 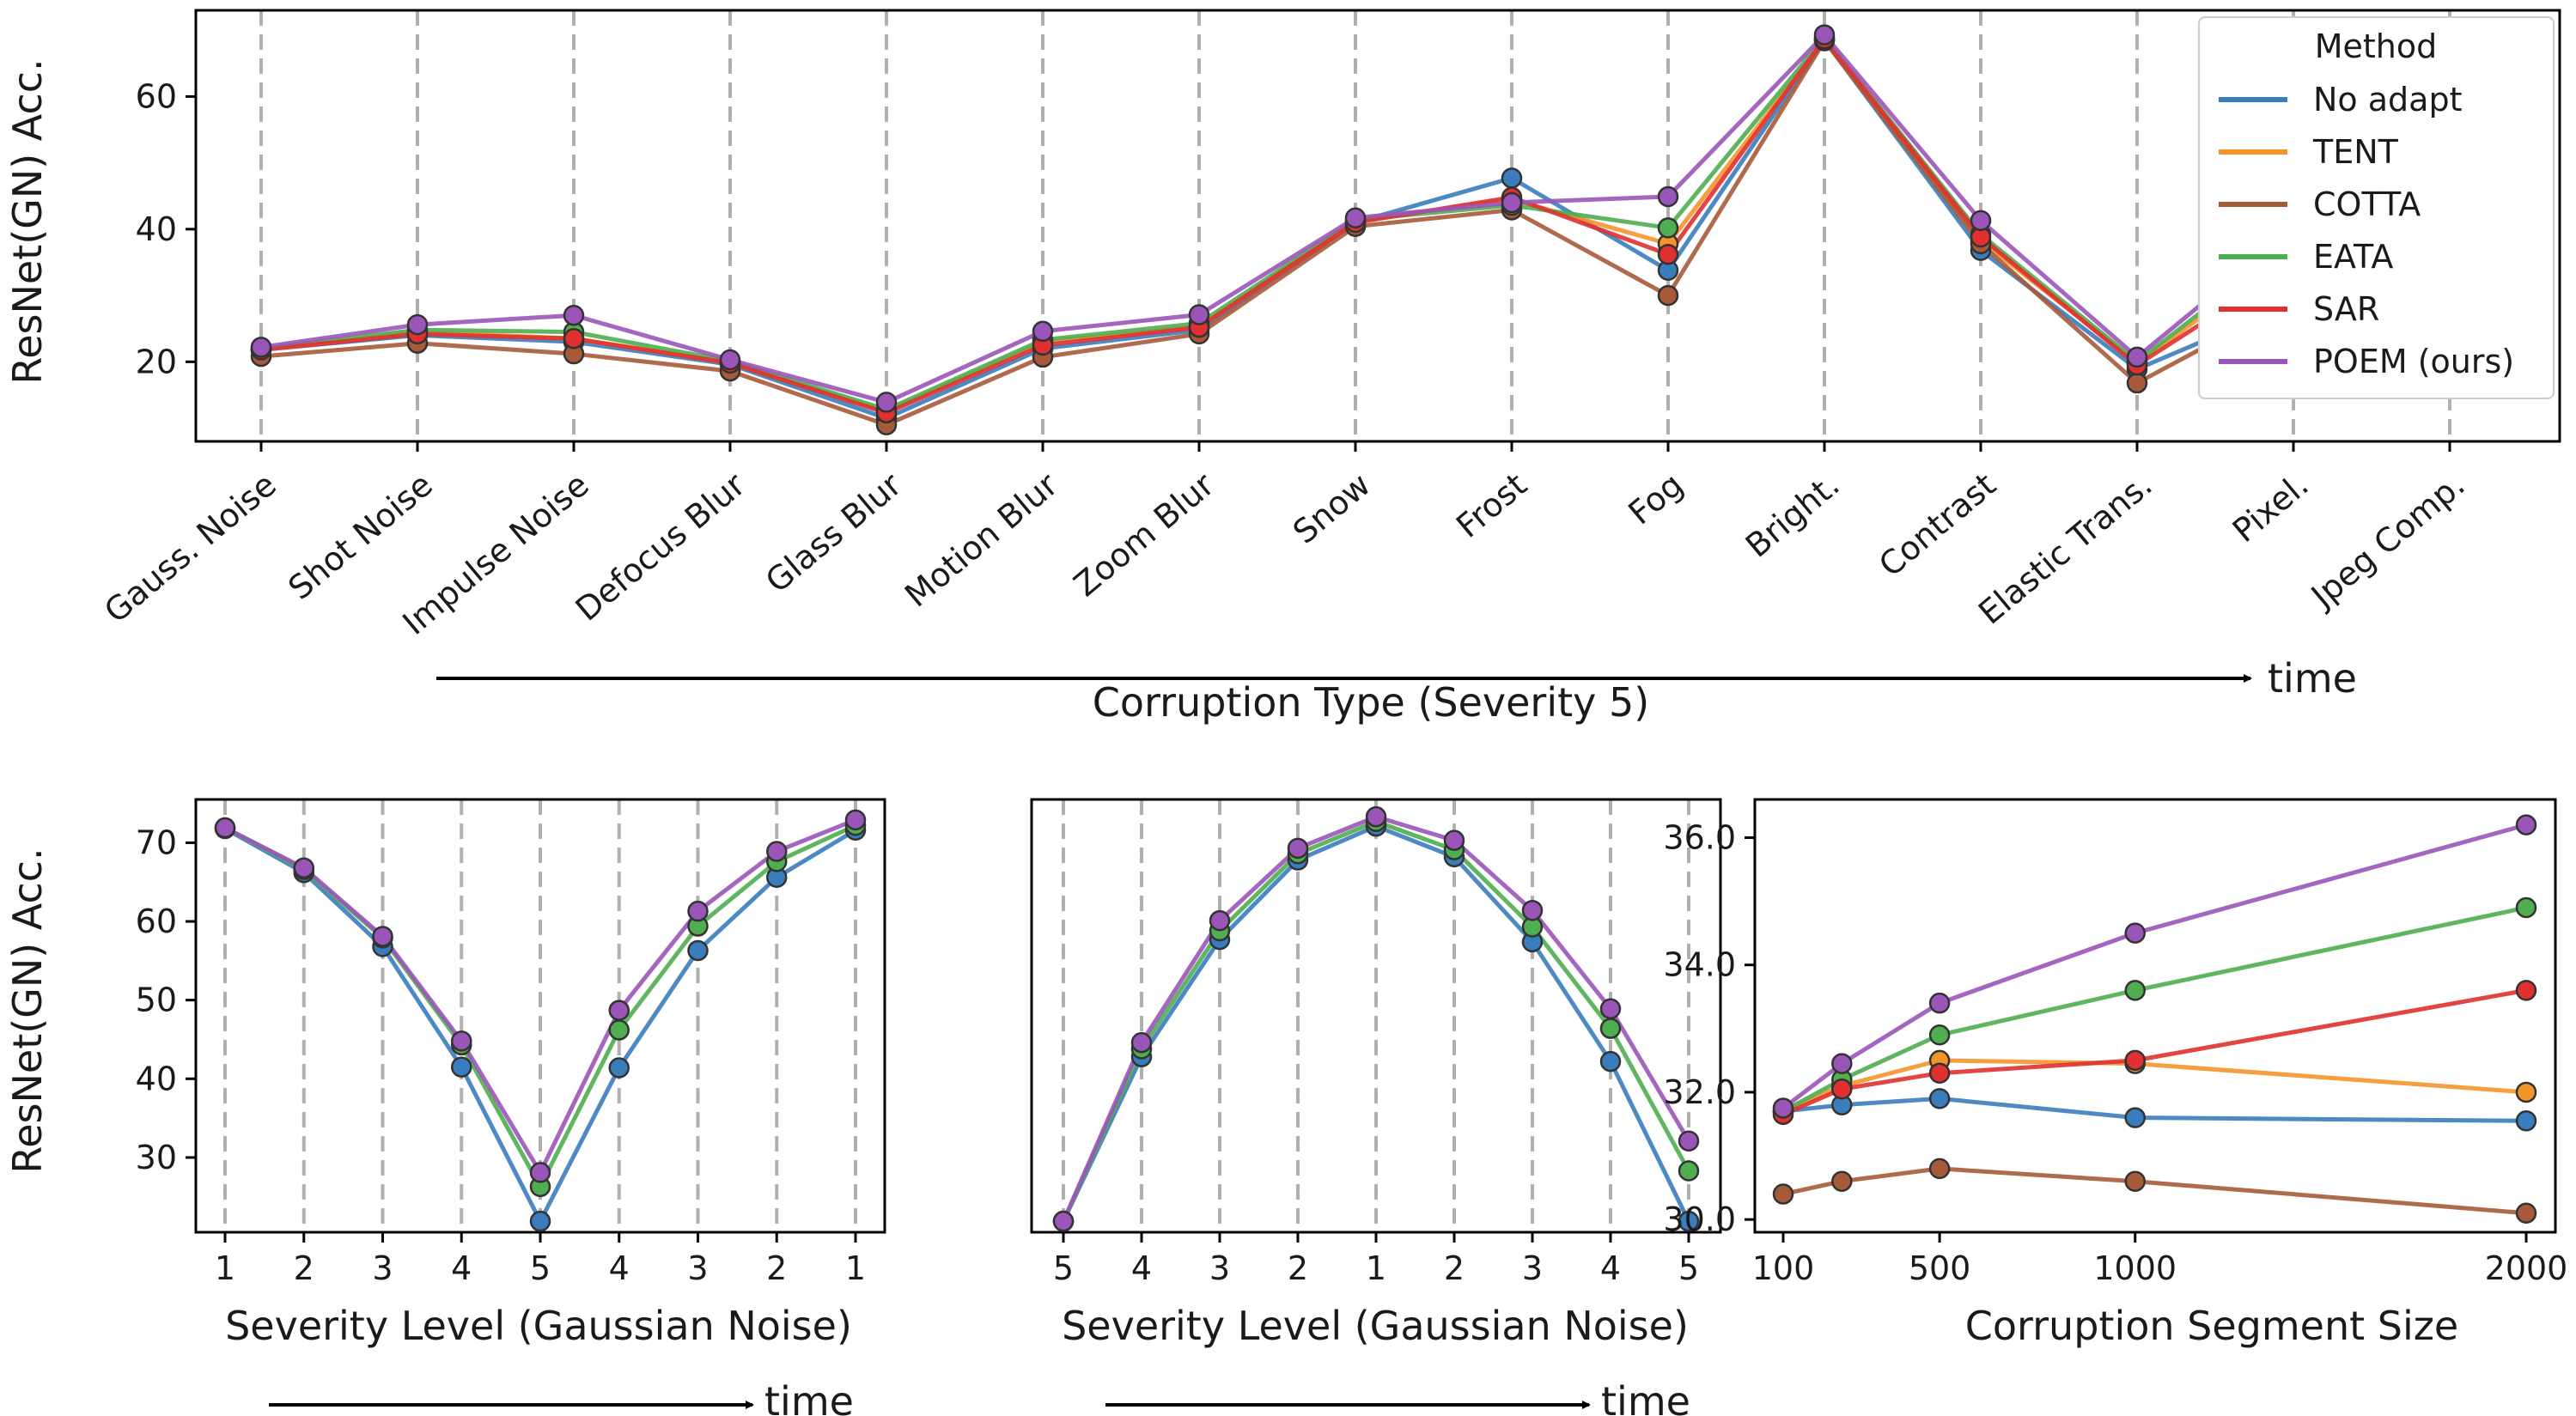 I want to click on bm-xtick-label-7: 4, so click(x=1610, y=1268).